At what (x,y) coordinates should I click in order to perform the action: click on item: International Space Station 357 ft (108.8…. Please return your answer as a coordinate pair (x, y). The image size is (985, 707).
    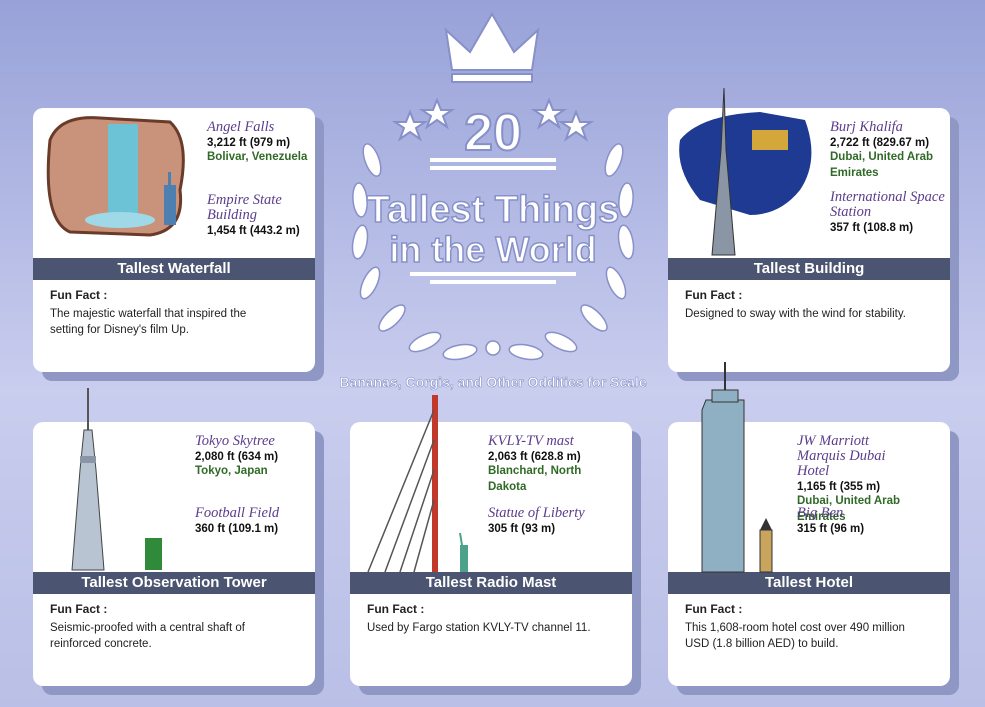
    Looking at the image, I should click on (891, 212).